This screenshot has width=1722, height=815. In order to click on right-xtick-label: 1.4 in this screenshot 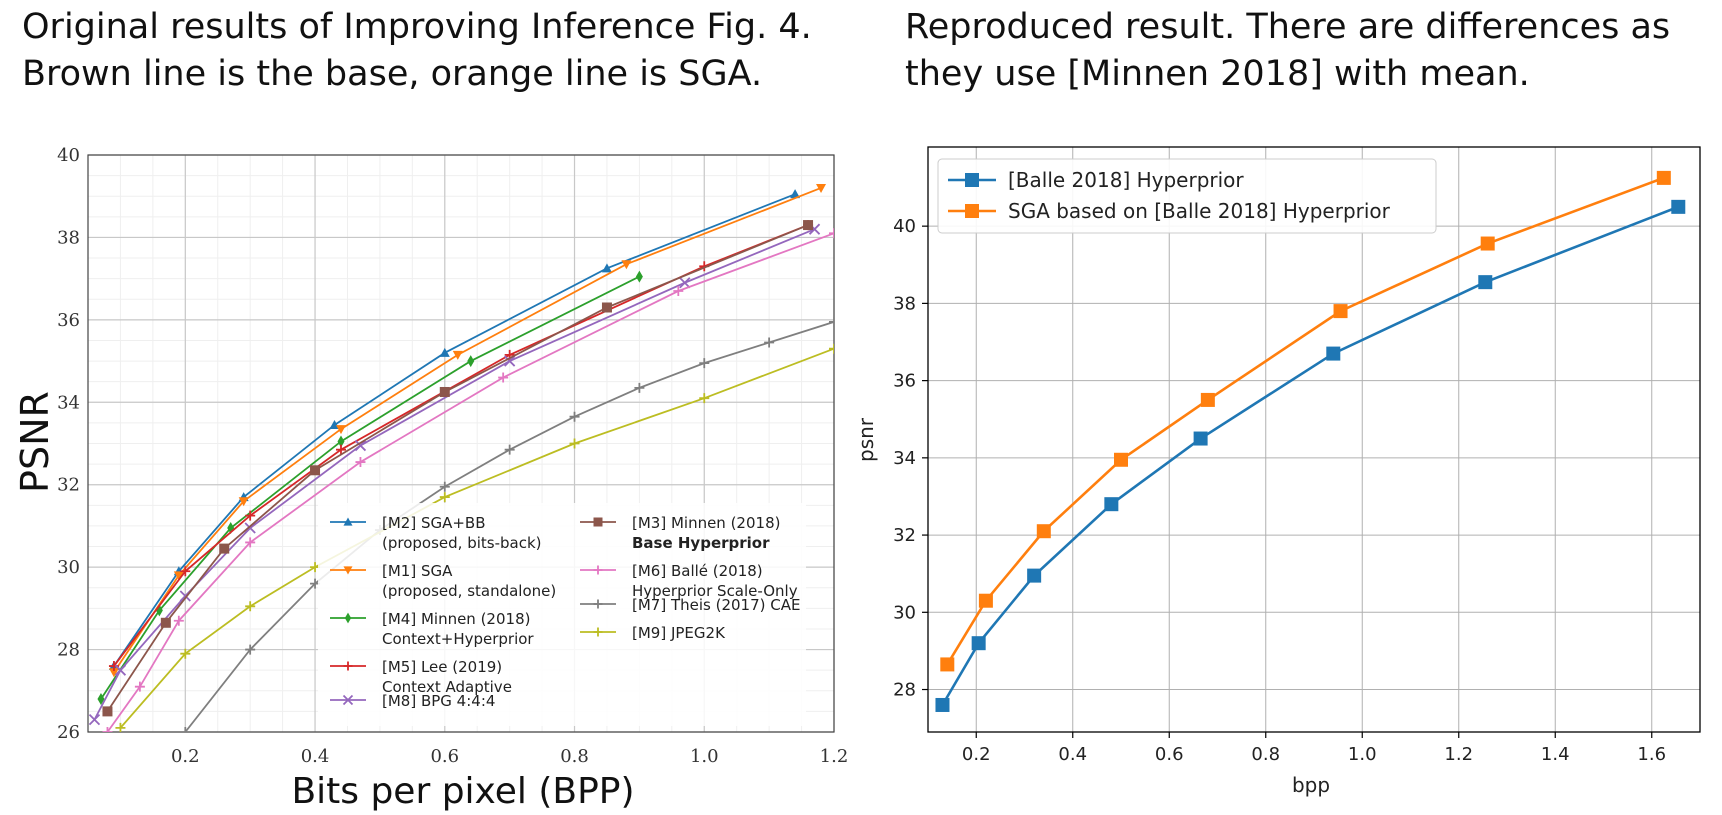, I will do `click(1555, 754)`.